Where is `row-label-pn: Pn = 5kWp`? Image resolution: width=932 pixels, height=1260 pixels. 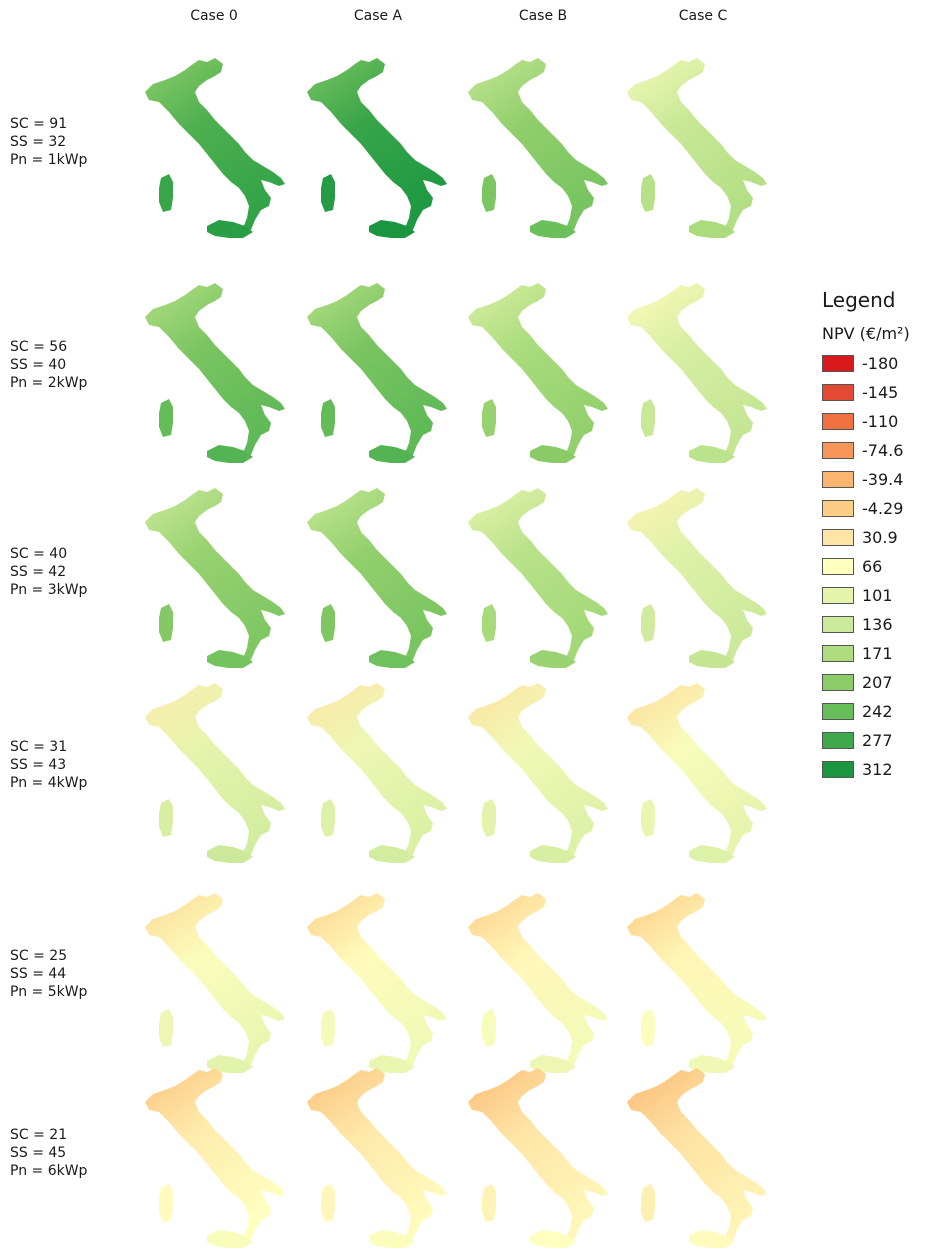 row-label-pn: Pn = 5kWp is located at coordinates (49, 992).